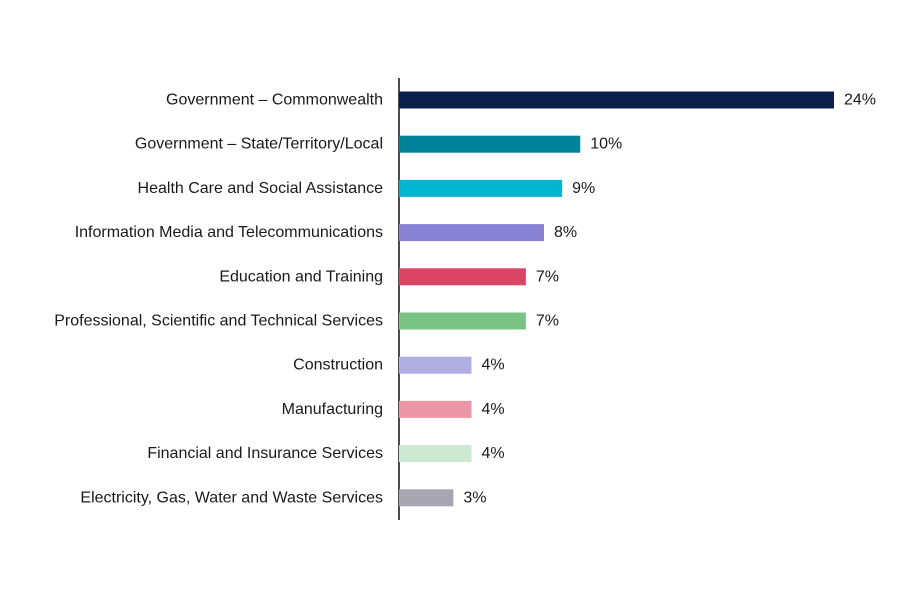 The image size is (900, 600). Describe the element at coordinates (274, 100) in the screenshot. I see `category-label: Government – Commonwealth` at that location.